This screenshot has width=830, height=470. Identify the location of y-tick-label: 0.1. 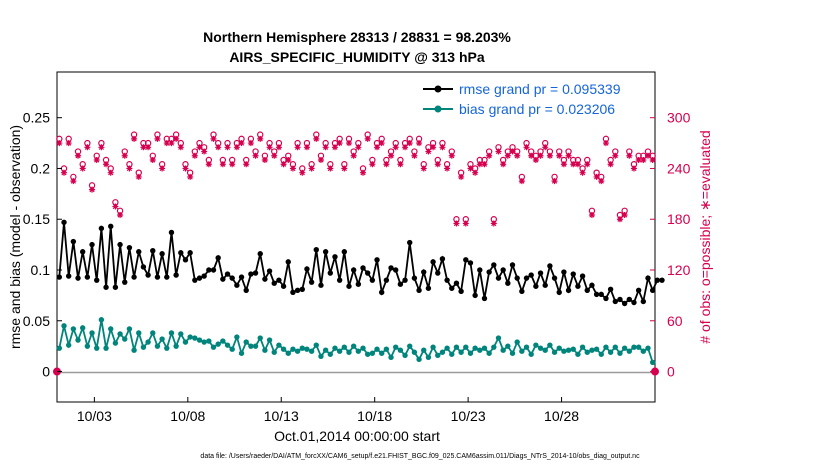
(41, 270).